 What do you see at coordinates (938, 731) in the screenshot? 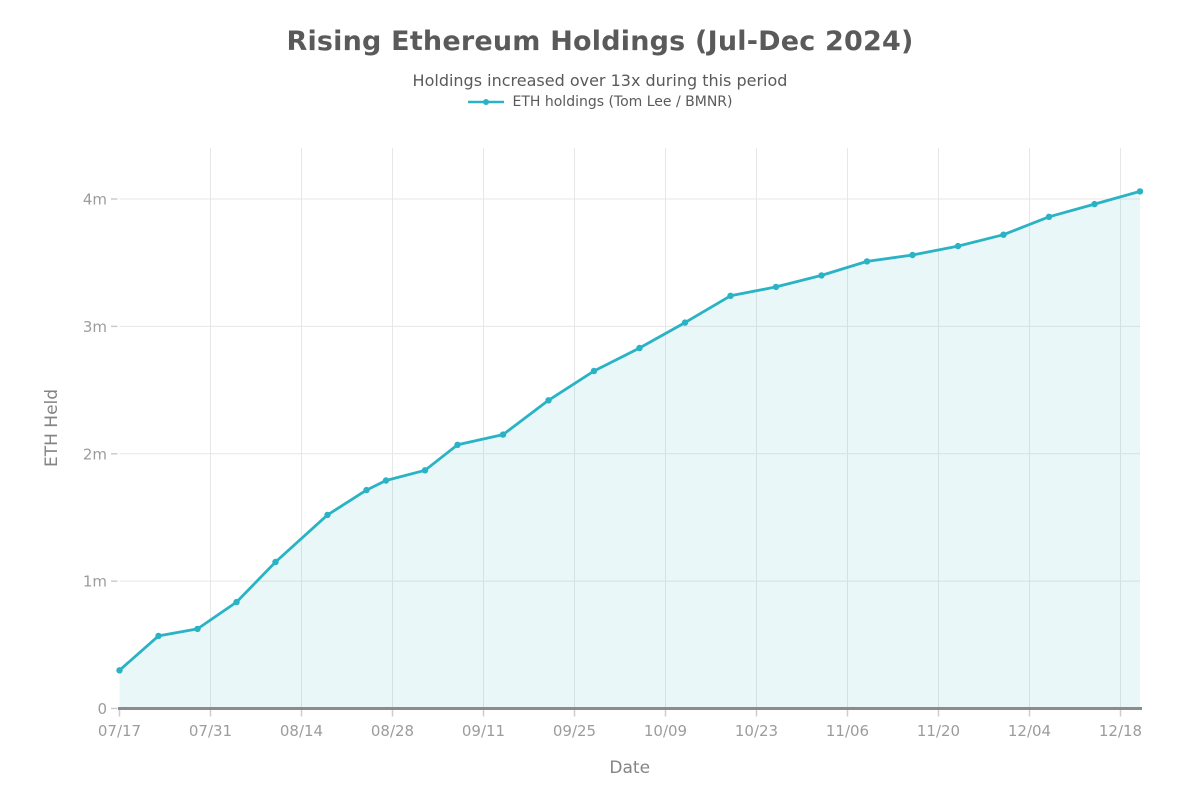
I see `x-tick-label: 11/20` at bounding box center [938, 731].